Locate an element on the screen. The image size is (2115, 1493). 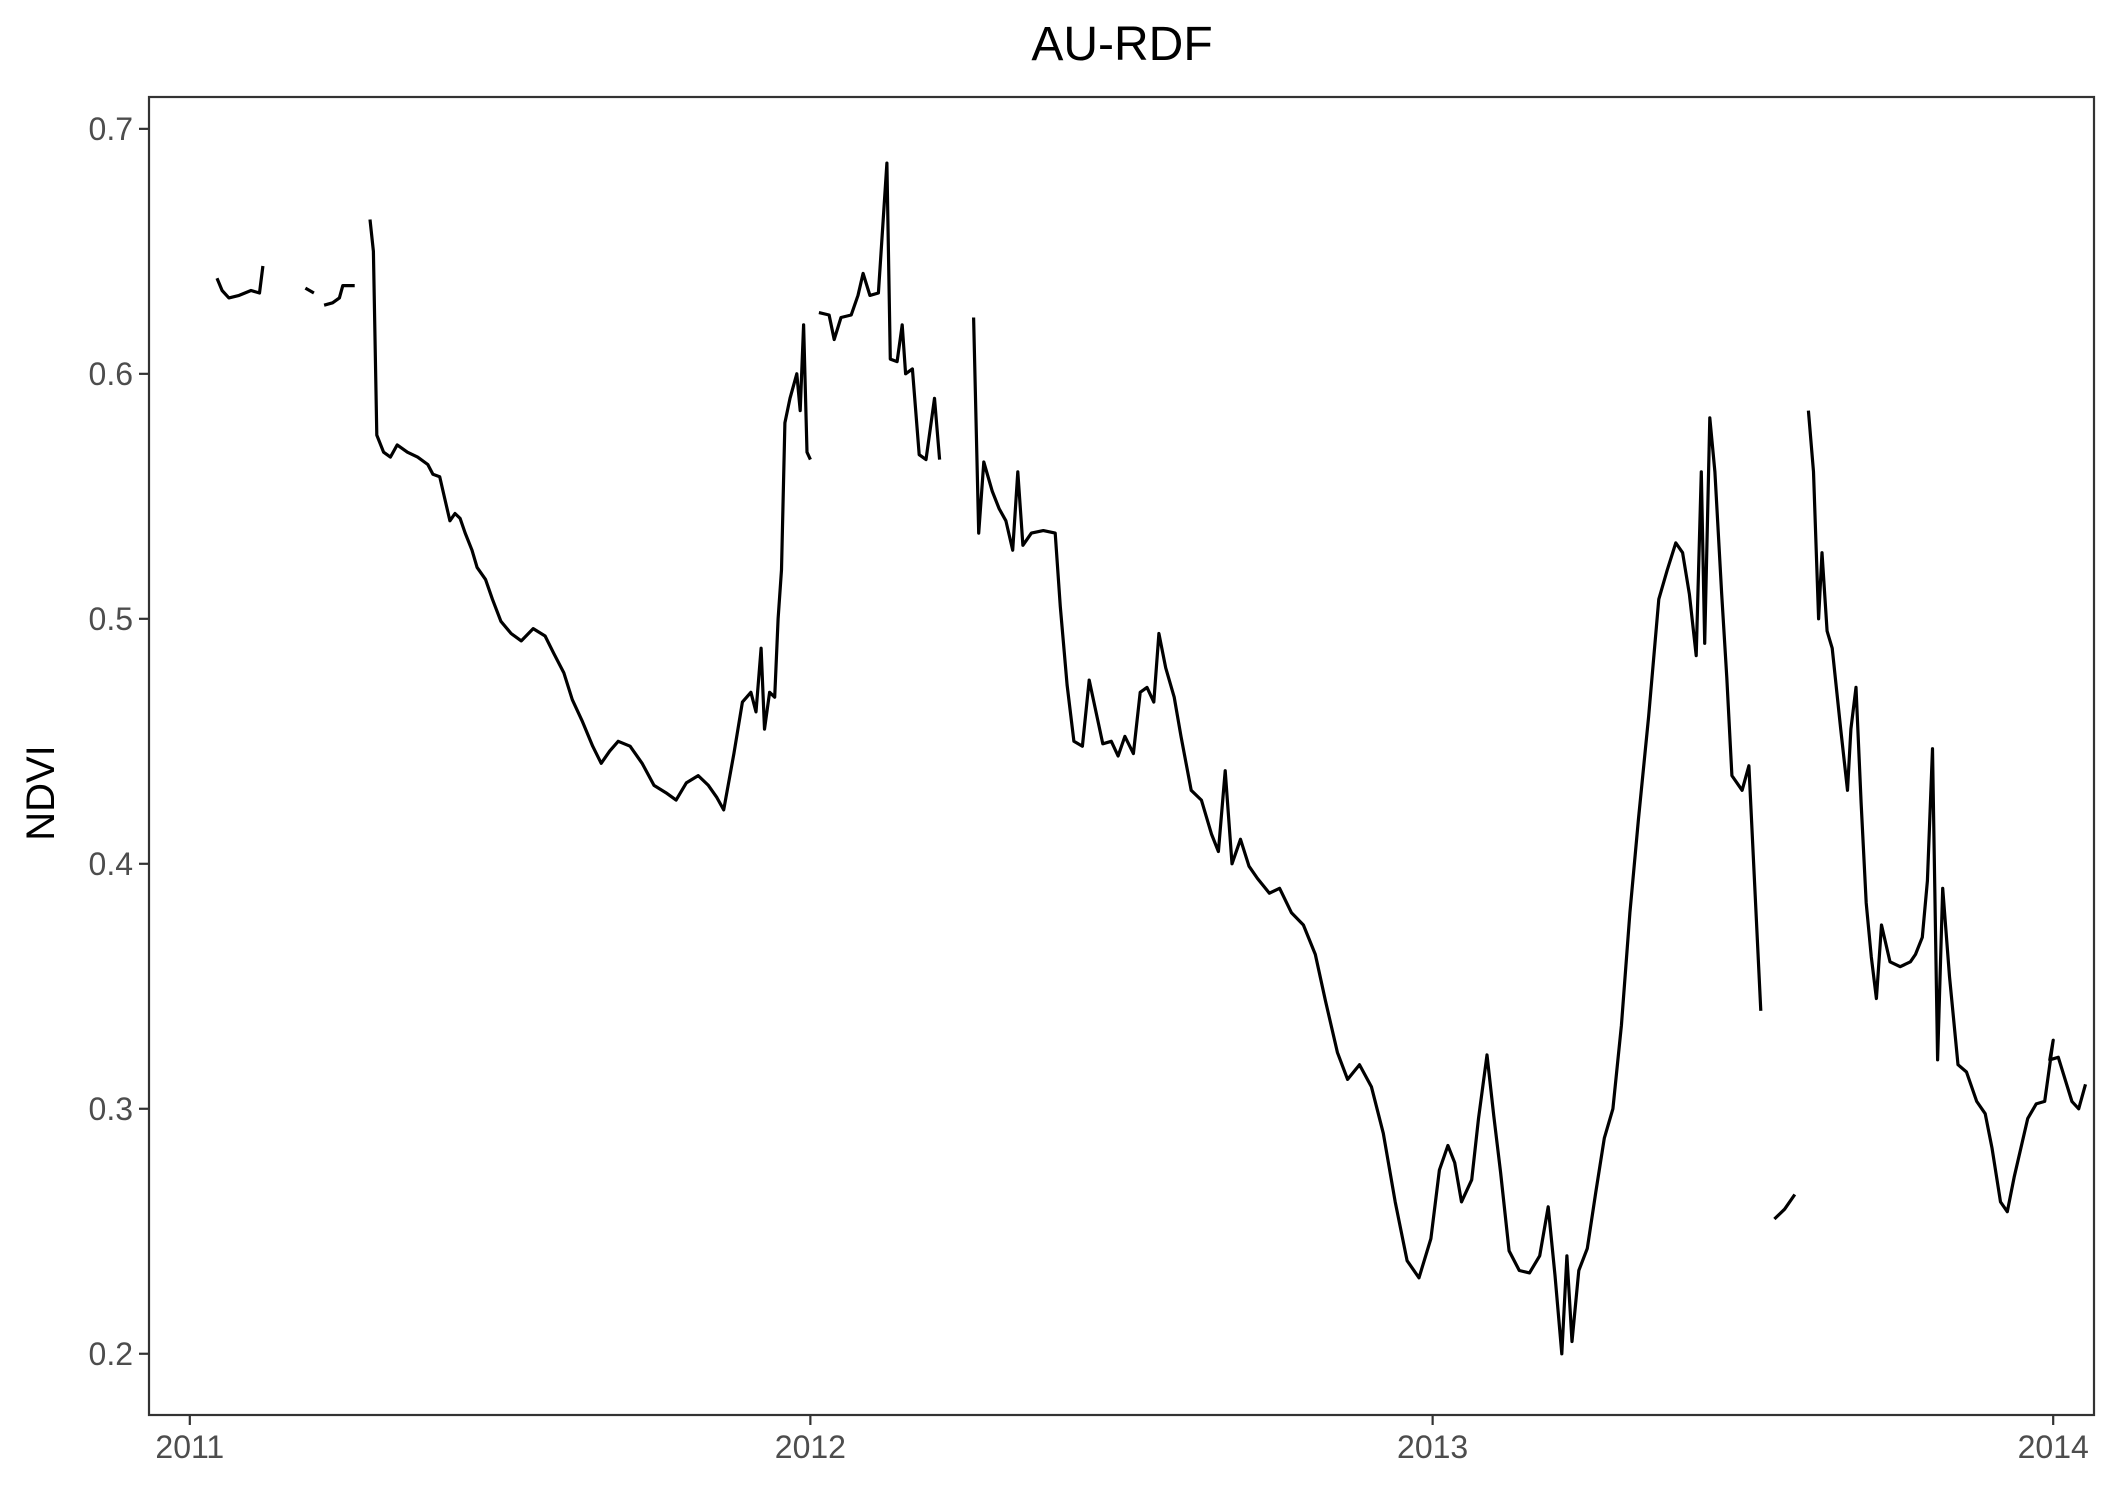
y-tick-label-0.3: 0.3 is located at coordinates (111, 1109).